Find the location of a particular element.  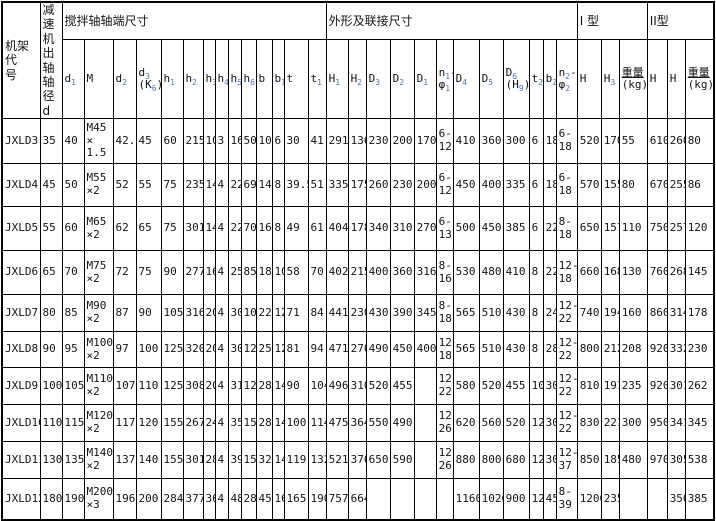

table-cell: M110 ×2 is located at coordinates (98, 386).